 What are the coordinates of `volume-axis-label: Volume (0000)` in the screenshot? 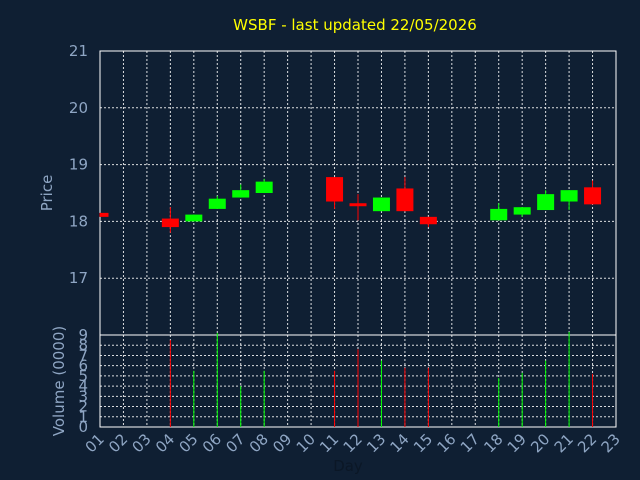 It's located at (59, 381).